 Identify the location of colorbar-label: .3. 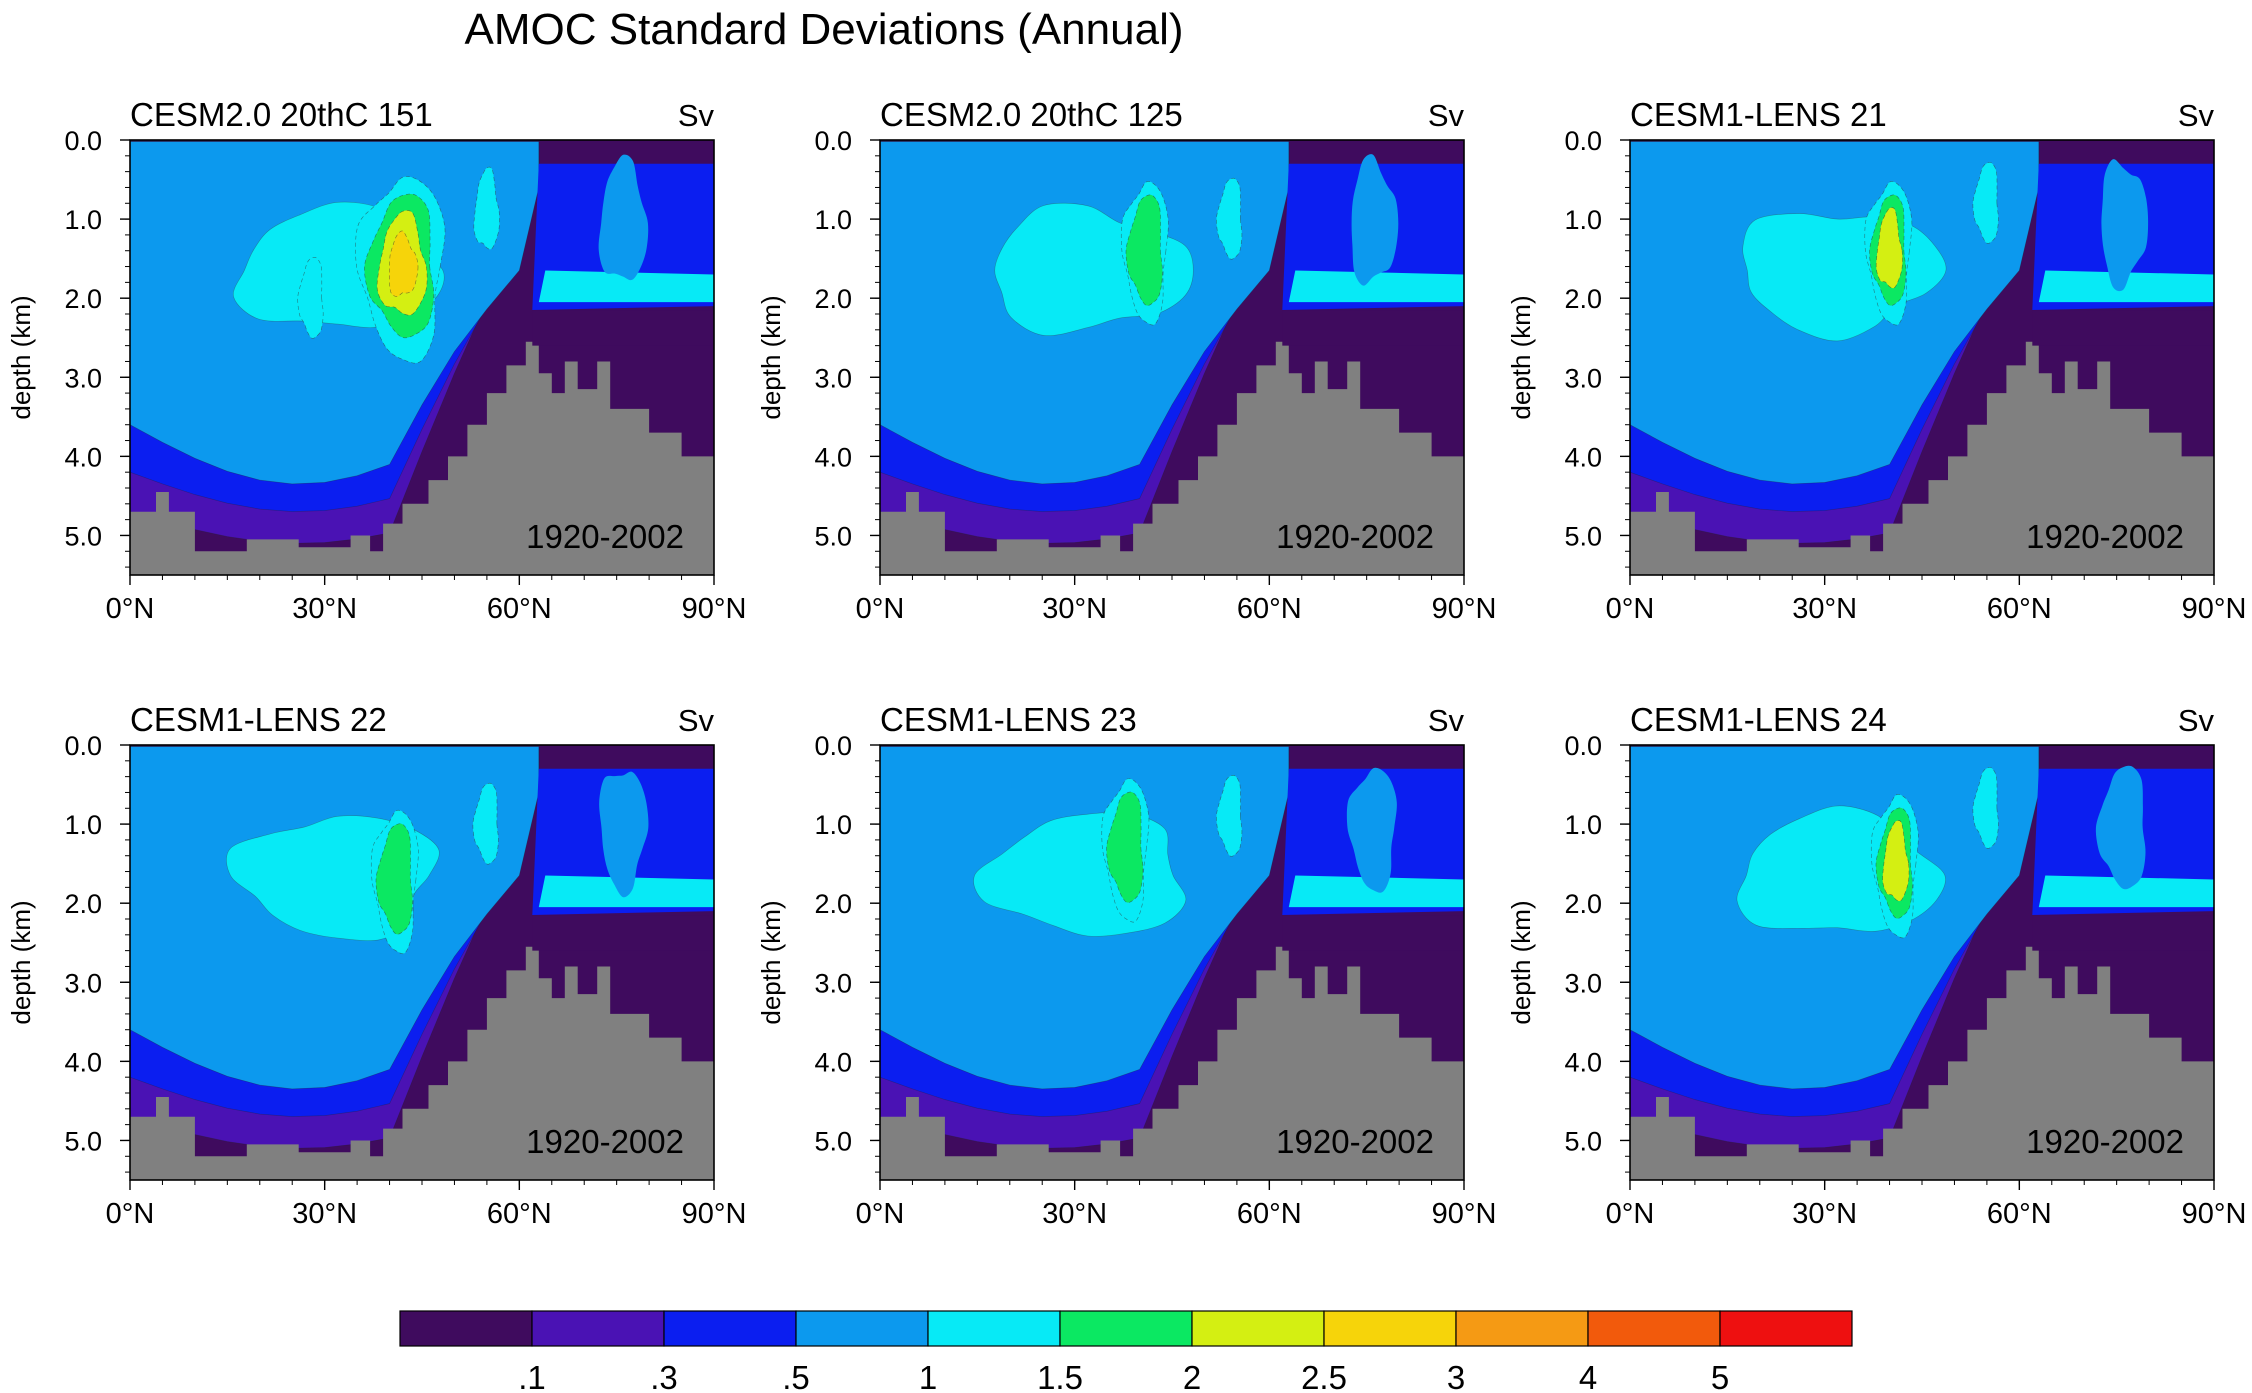
(664, 1376).